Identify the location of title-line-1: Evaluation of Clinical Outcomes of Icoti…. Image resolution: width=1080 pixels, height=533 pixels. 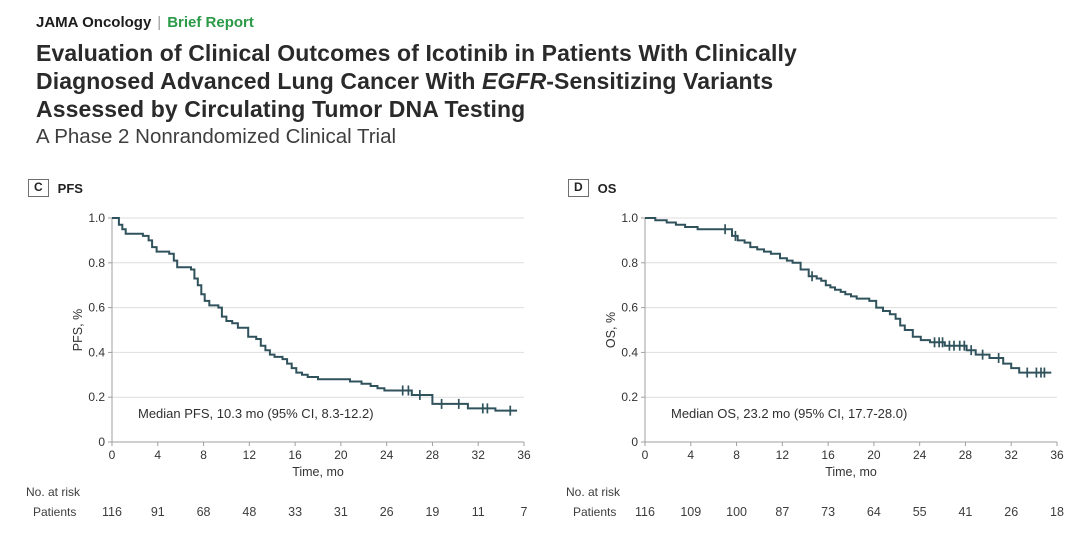
(416, 53).